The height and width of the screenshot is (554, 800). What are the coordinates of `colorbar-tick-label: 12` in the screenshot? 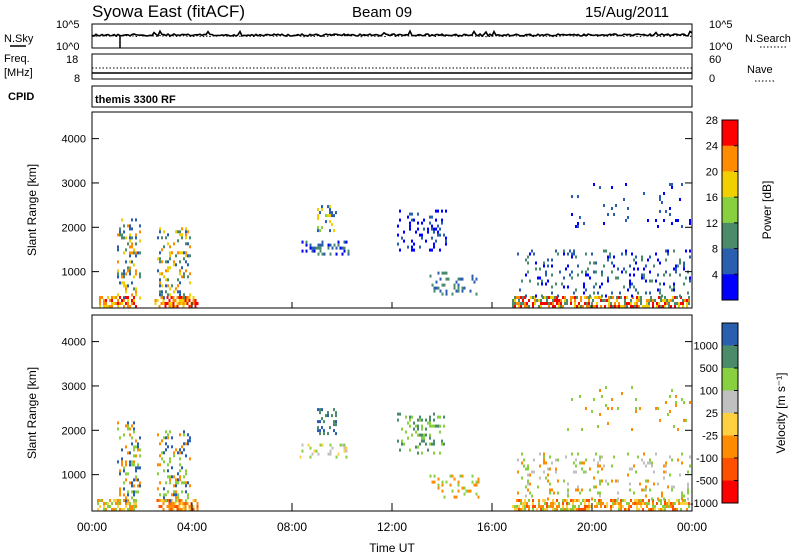 It's located at (712, 224).